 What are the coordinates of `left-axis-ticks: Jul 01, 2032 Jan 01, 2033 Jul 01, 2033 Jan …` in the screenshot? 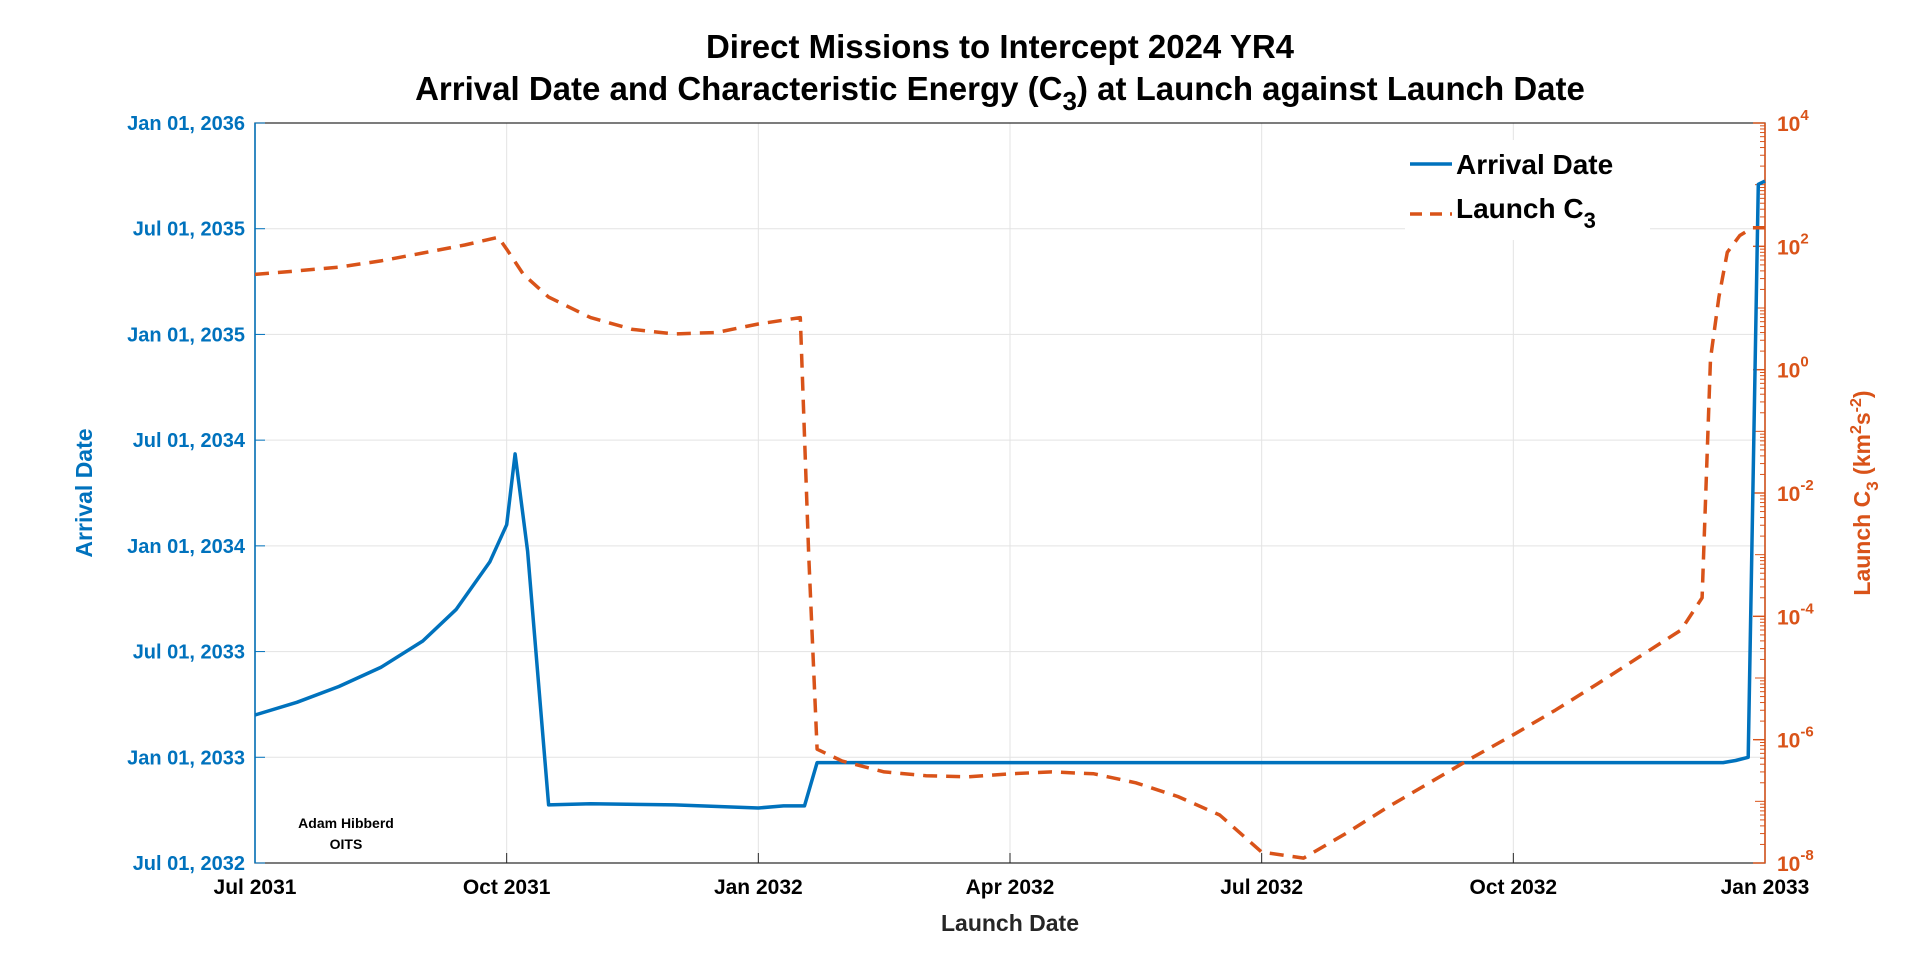 It's located at (196, 494).